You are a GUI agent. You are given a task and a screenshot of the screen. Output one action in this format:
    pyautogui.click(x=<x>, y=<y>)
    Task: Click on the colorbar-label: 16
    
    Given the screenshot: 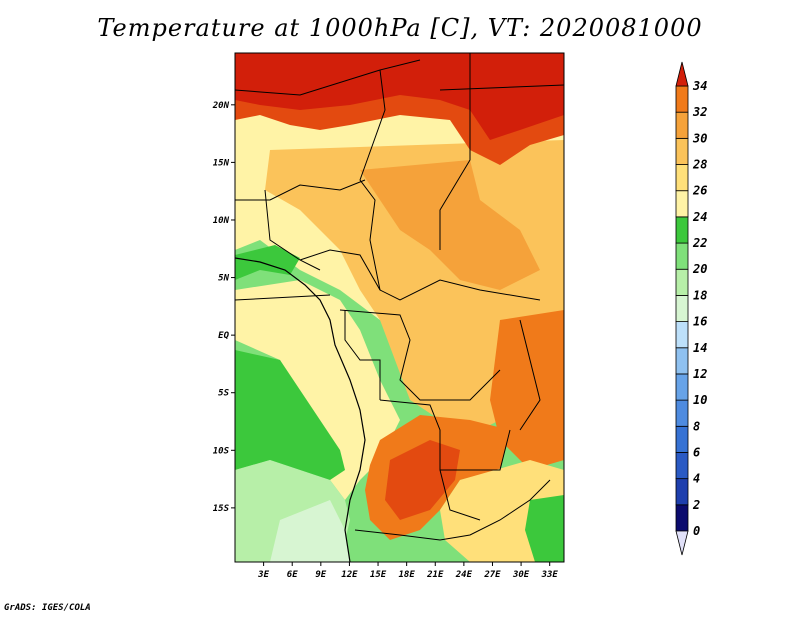 What is the action you would take?
    pyautogui.click(x=700, y=322)
    